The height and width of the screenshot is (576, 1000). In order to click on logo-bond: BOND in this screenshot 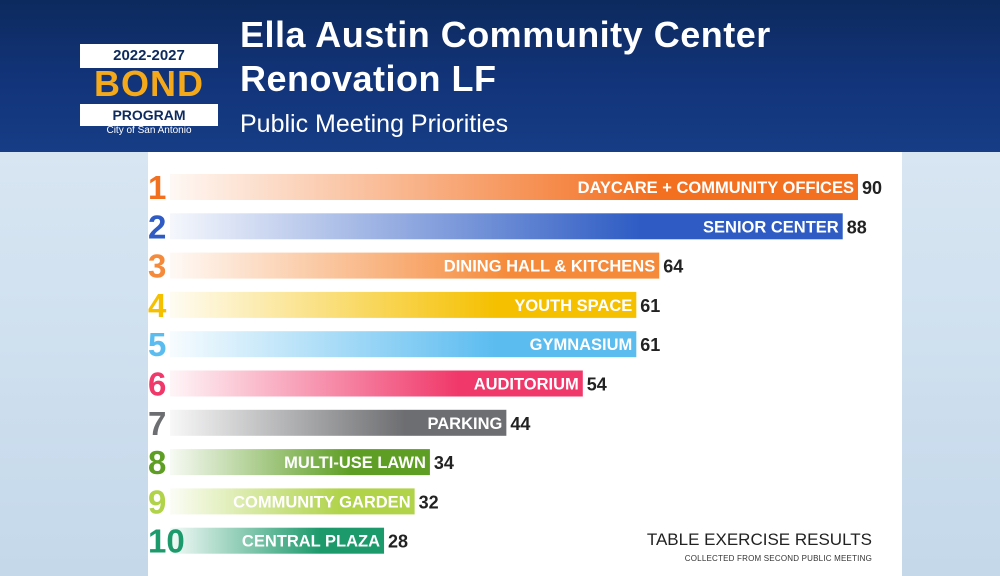, I will do `click(149, 83)`.